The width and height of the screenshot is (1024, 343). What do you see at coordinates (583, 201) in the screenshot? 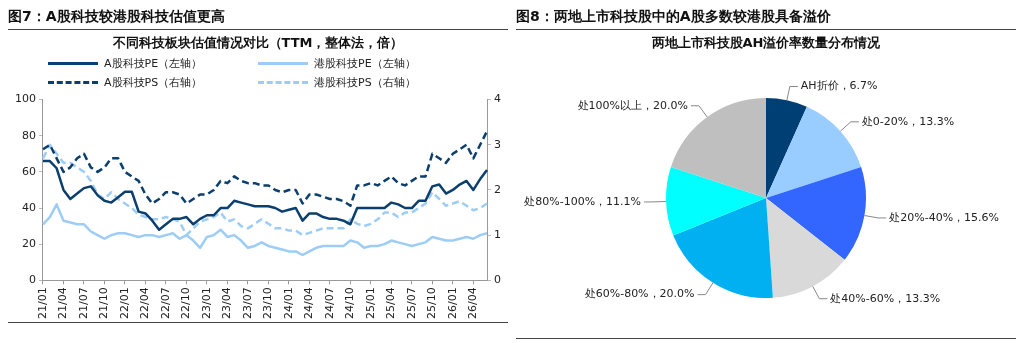
I see `slice-label: 处80%-100%，11.1%` at bounding box center [583, 201].